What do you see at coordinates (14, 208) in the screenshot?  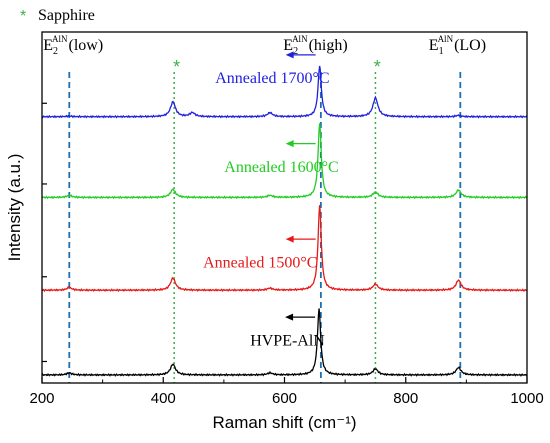 I see `y-axis-label: Intensity (a.u.)` at bounding box center [14, 208].